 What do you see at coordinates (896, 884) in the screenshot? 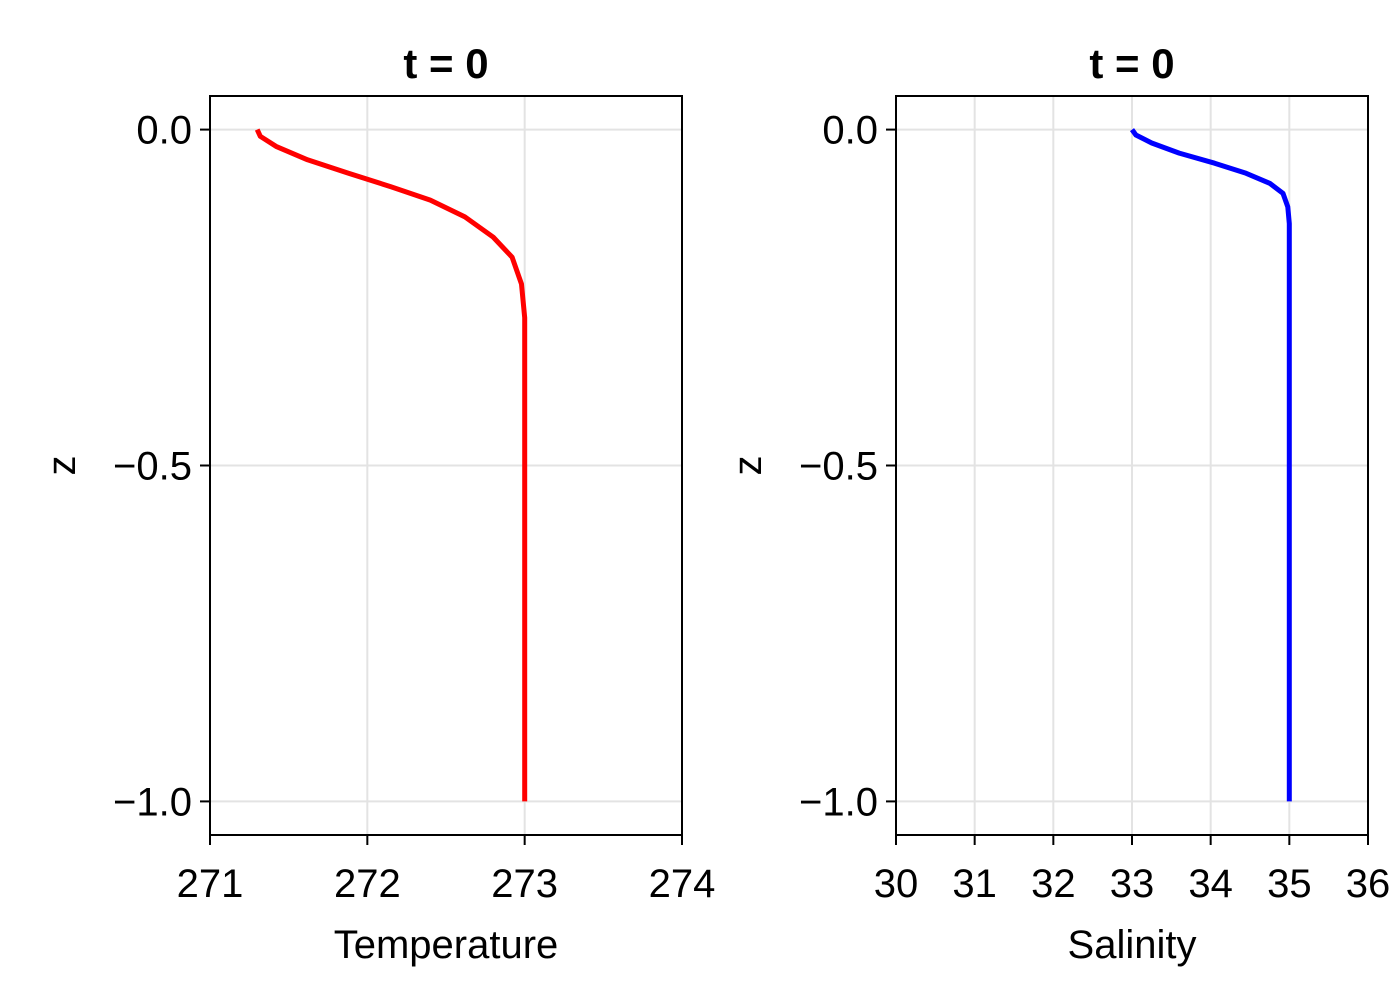
I see `x-tick-label: 30` at bounding box center [896, 884].